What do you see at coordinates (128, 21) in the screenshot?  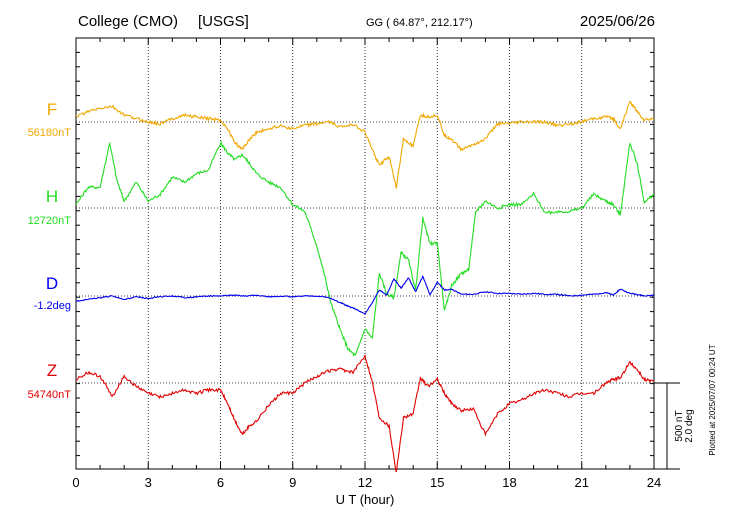 I see `station-title: College (CMO)` at bounding box center [128, 21].